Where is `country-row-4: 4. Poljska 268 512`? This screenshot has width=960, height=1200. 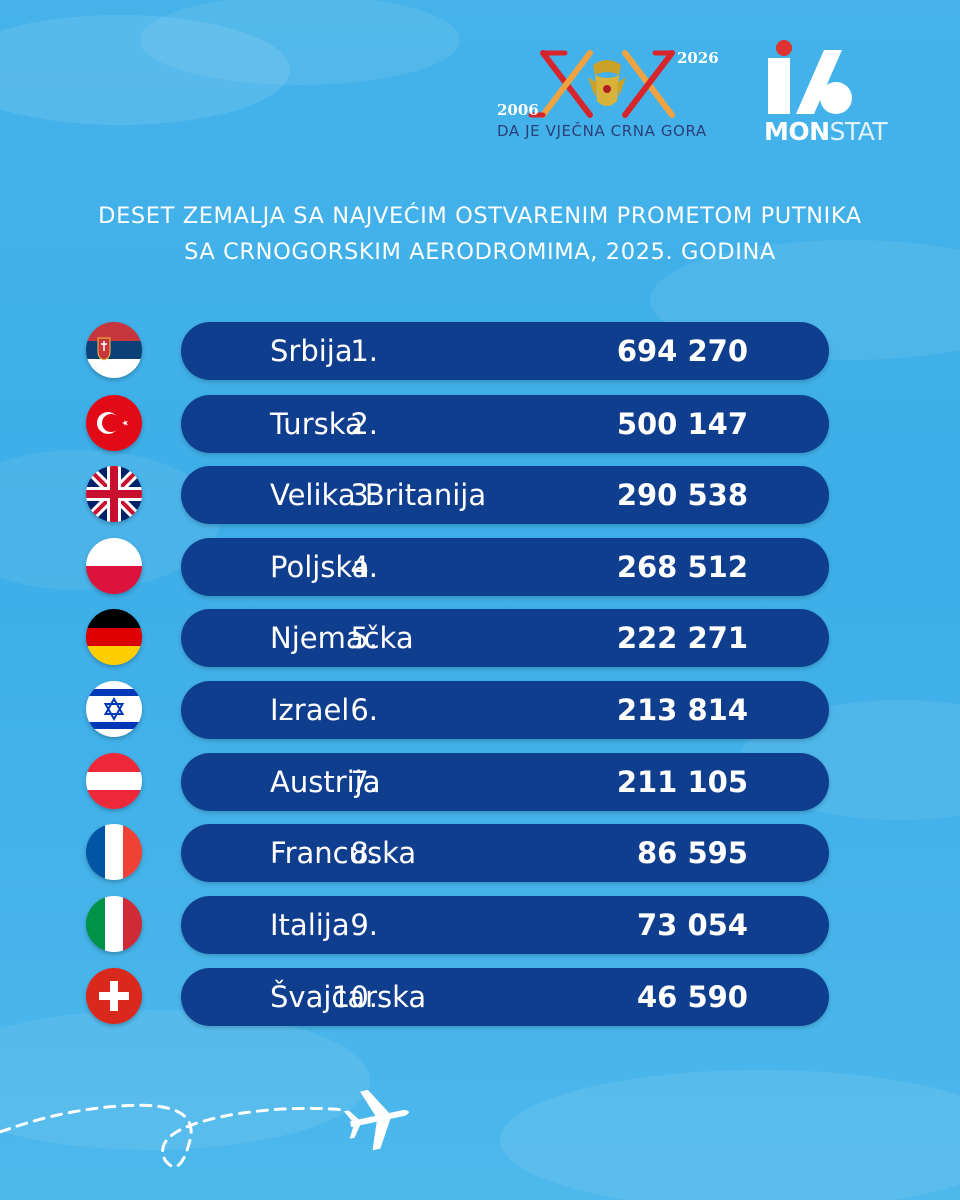 country-row-4: 4. Poljska 268 512 is located at coordinates (480, 567).